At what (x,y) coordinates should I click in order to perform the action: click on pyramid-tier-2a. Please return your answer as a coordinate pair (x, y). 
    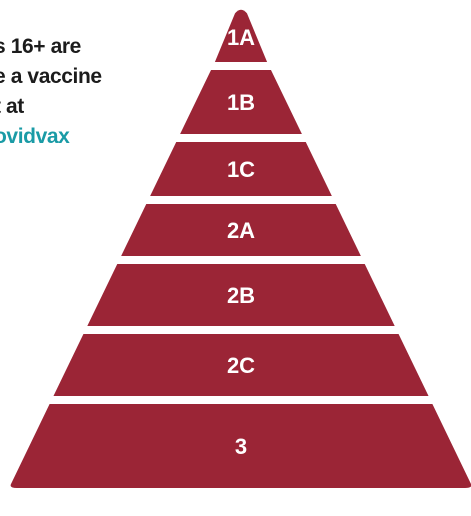
    Looking at the image, I should click on (241, 230).